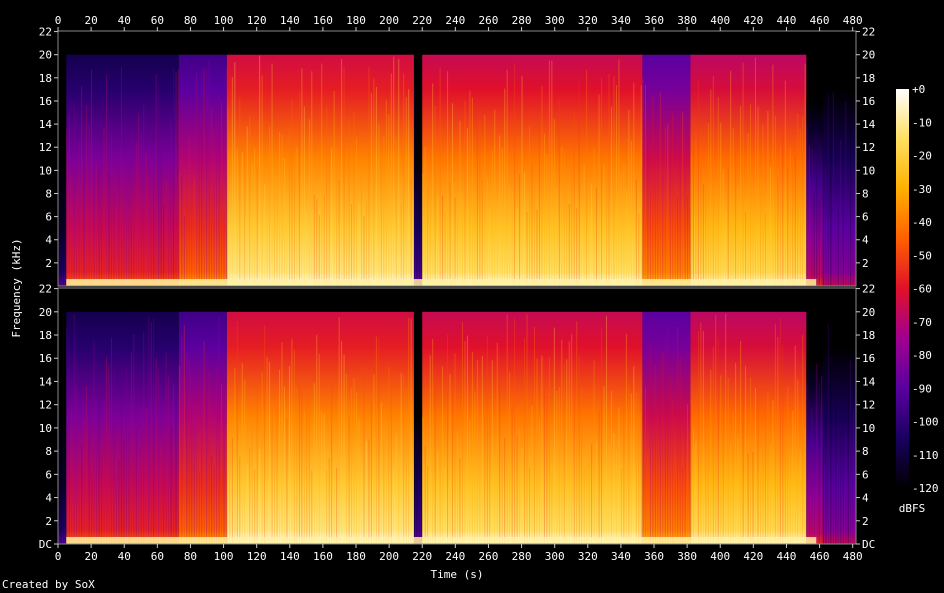  Describe the element at coordinates (621, 20) in the screenshot. I see `x-tick-label-top: 340` at that location.